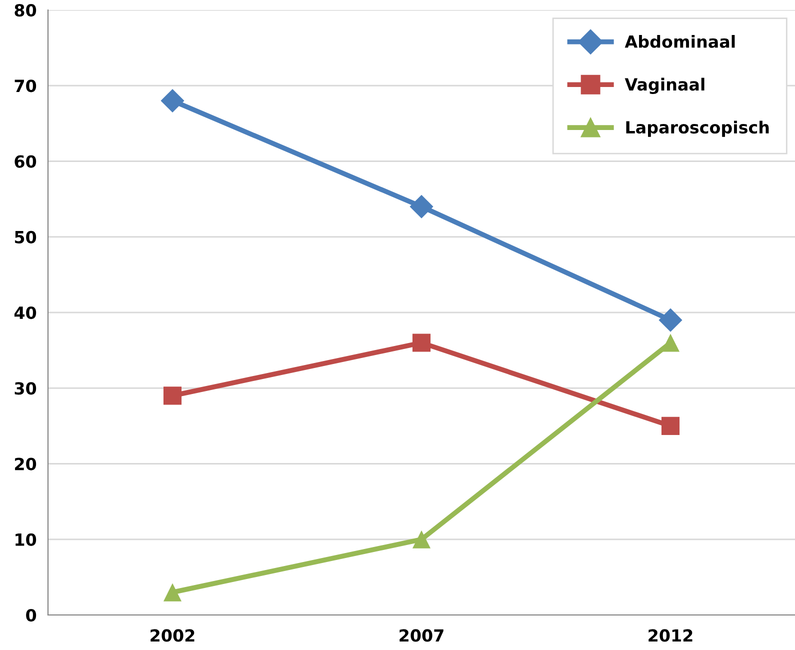 This screenshot has width=795, height=650. Describe the element at coordinates (25, 313) in the screenshot. I see `y-tick-label: 40` at that location.